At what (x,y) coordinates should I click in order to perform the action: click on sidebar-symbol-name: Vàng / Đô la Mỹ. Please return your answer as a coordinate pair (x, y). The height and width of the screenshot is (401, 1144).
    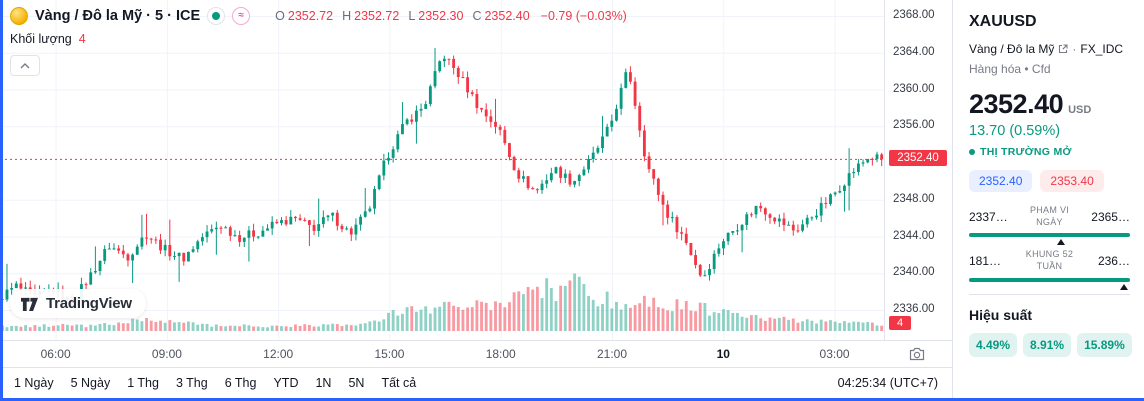
    Looking at the image, I should click on (1012, 49).